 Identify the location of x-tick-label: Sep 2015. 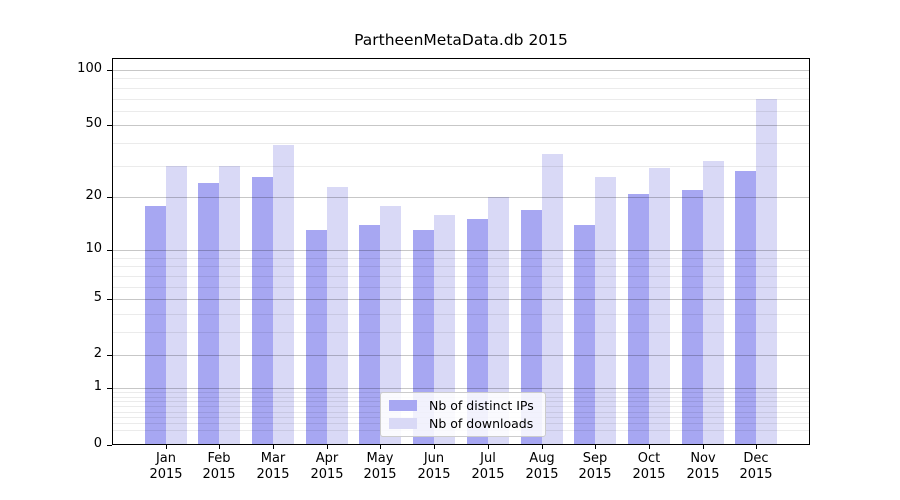
(595, 466).